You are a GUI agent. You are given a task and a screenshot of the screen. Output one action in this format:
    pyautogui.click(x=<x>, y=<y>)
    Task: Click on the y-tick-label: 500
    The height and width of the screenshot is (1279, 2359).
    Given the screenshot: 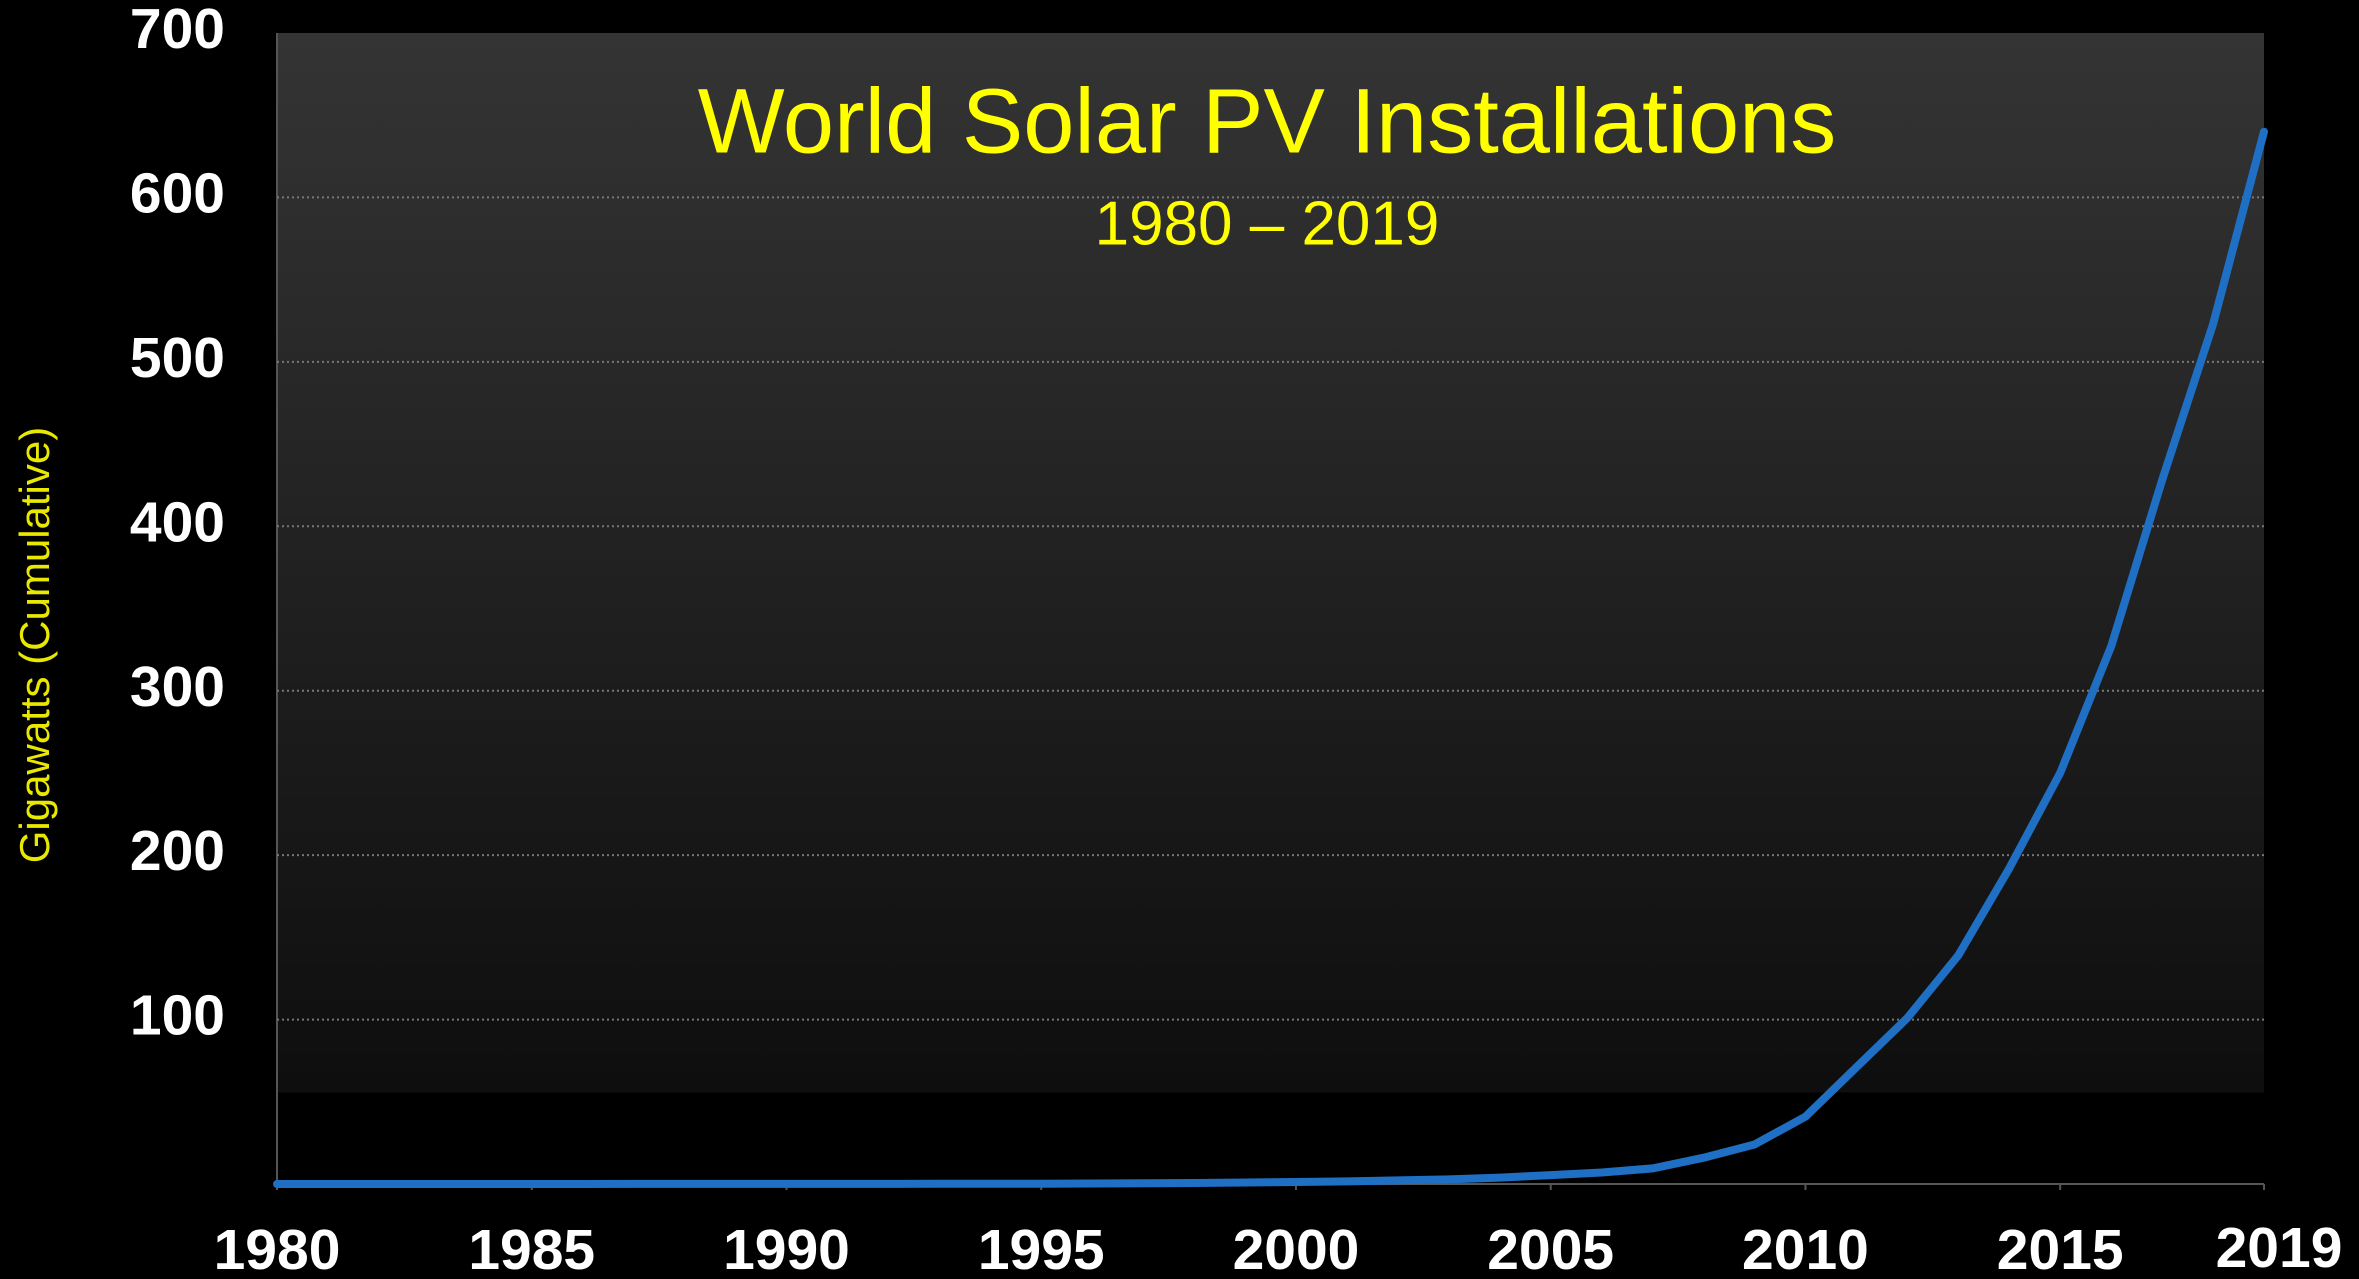 What is the action you would take?
    pyautogui.click(x=177, y=358)
    